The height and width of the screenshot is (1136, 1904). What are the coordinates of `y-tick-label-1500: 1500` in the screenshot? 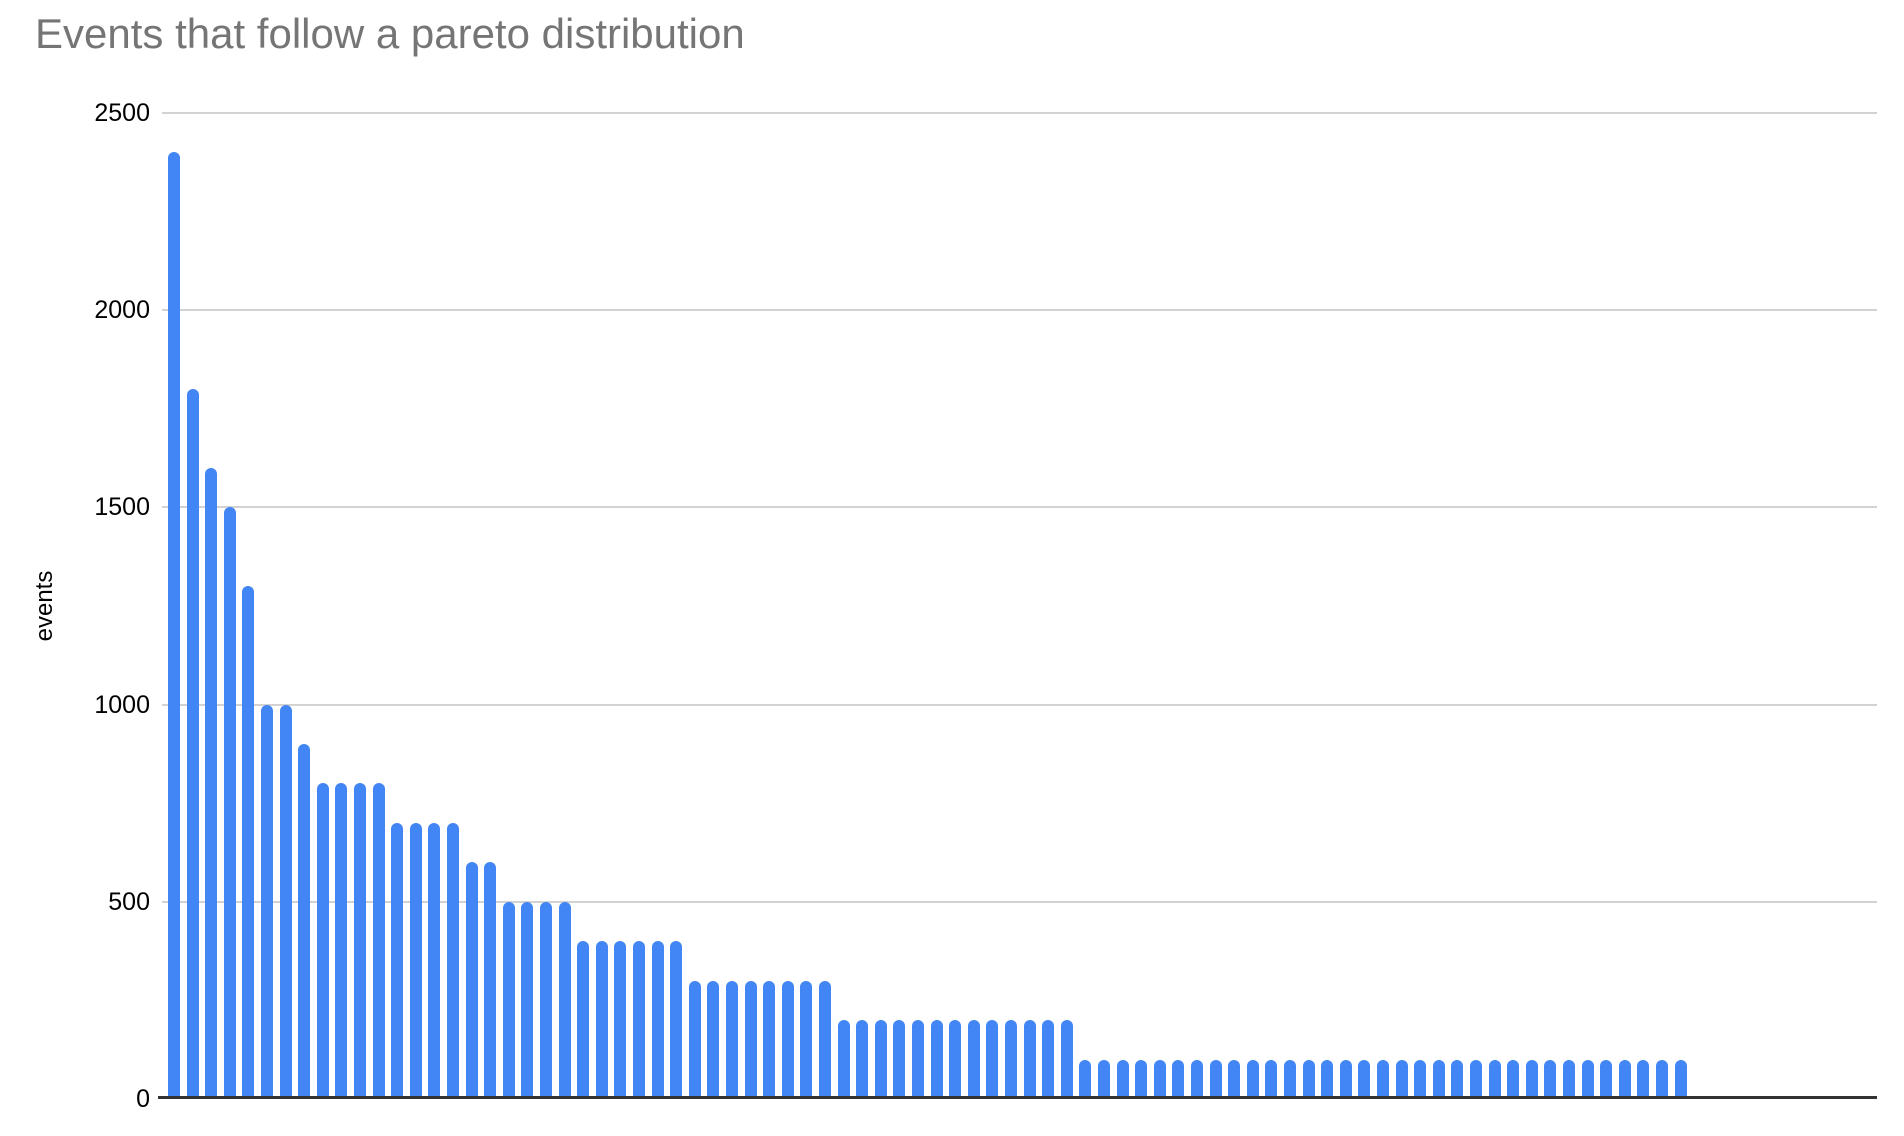 It's located at (122, 507).